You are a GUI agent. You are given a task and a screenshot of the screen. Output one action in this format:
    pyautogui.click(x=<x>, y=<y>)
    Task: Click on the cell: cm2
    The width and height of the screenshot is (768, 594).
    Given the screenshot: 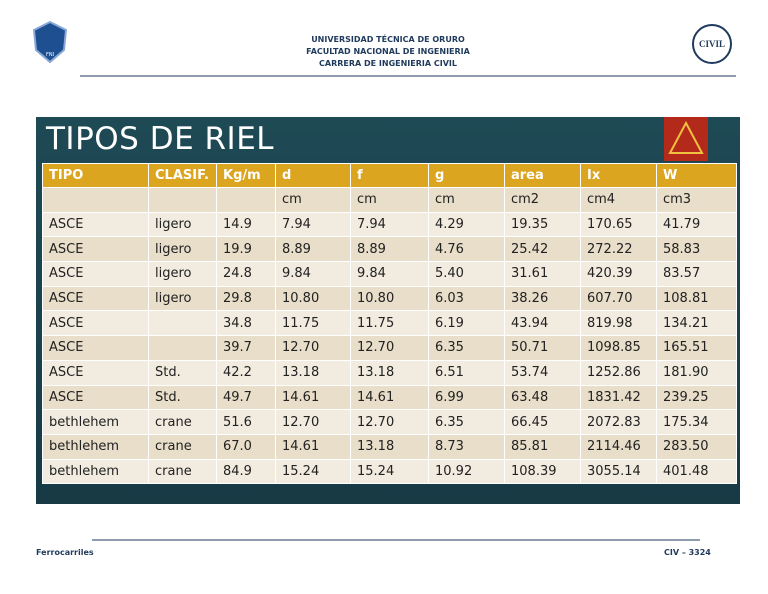 What is the action you would take?
    pyautogui.click(x=542, y=200)
    